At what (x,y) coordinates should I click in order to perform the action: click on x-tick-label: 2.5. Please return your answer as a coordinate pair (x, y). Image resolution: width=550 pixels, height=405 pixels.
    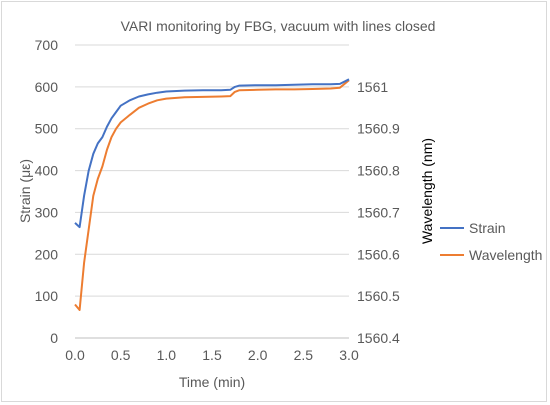
    Looking at the image, I should click on (304, 355).